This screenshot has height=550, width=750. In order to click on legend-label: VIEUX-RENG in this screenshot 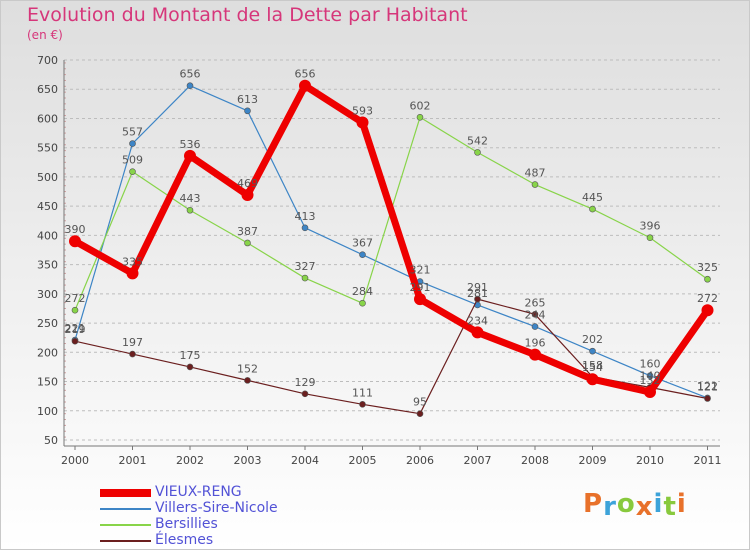, I will do `click(198, 492)`.